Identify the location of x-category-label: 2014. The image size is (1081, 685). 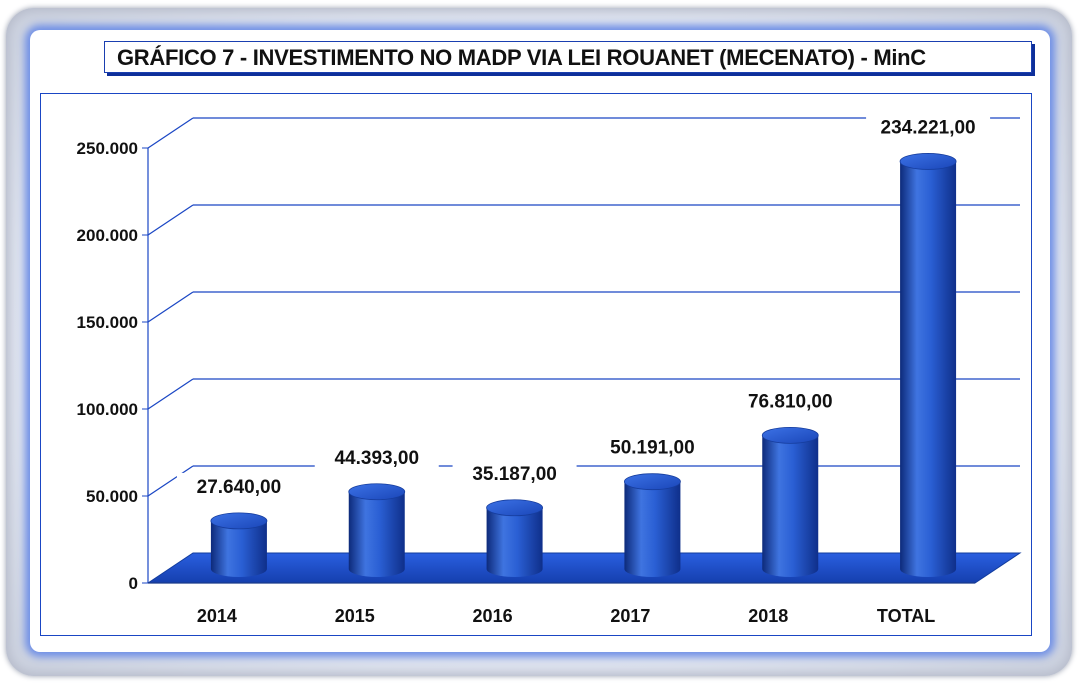
(217, 616).